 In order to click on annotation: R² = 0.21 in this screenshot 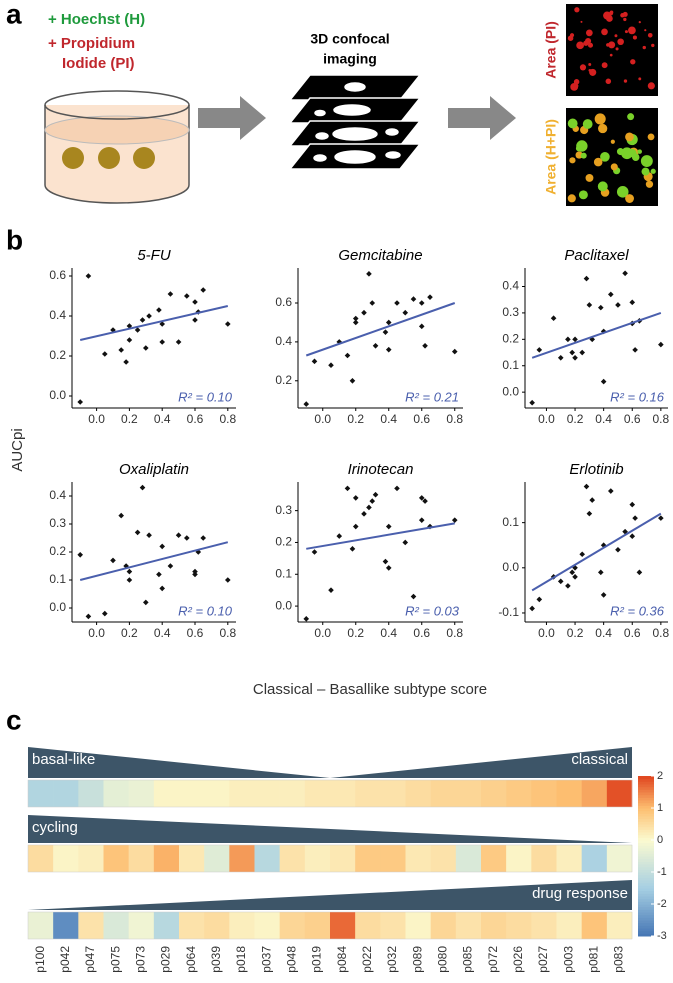, I will do `click(432, 396)`.